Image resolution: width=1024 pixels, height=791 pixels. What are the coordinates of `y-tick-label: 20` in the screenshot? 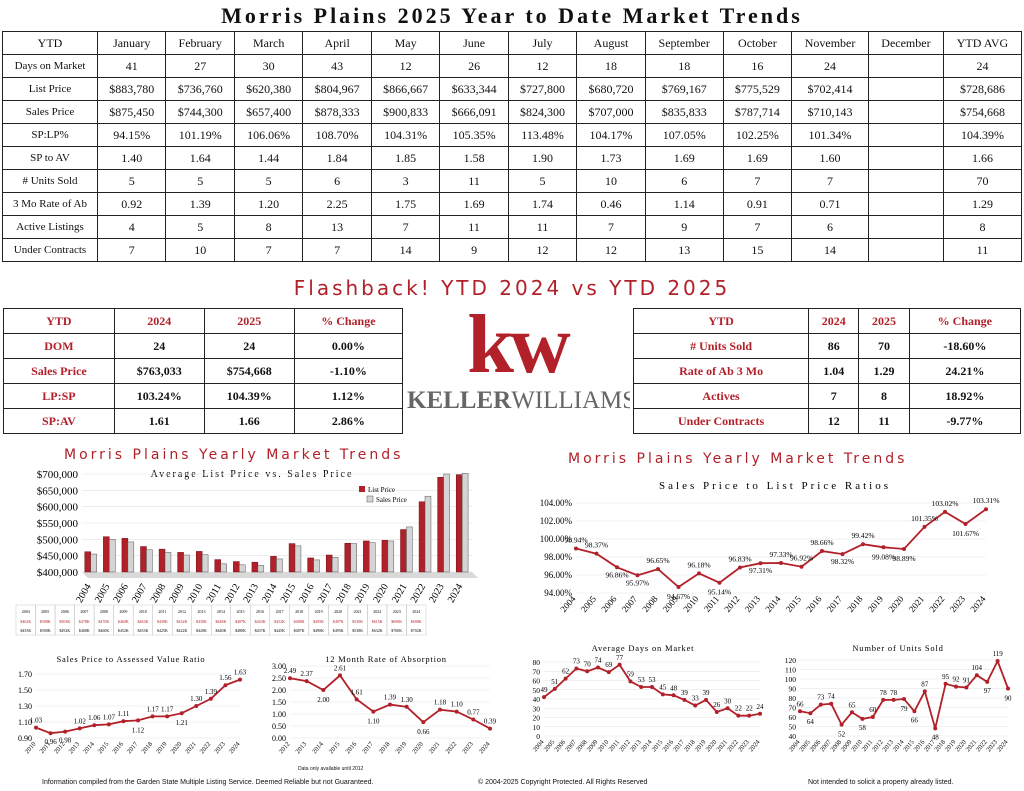 It's located at (537, 718).